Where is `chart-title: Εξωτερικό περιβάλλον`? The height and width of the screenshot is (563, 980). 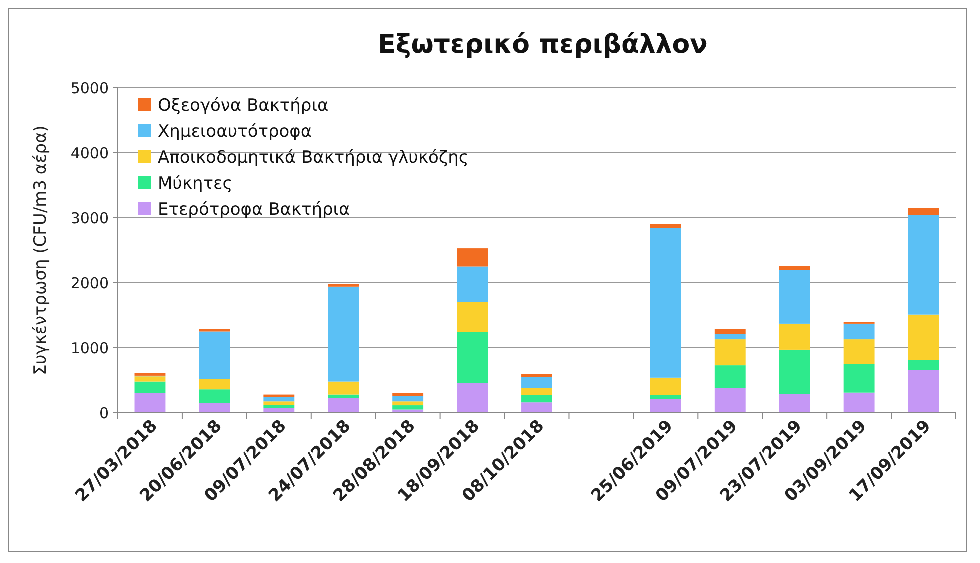
chart-title: Εξωτερικό περιβάλλον is located at coordinates (543, 45).